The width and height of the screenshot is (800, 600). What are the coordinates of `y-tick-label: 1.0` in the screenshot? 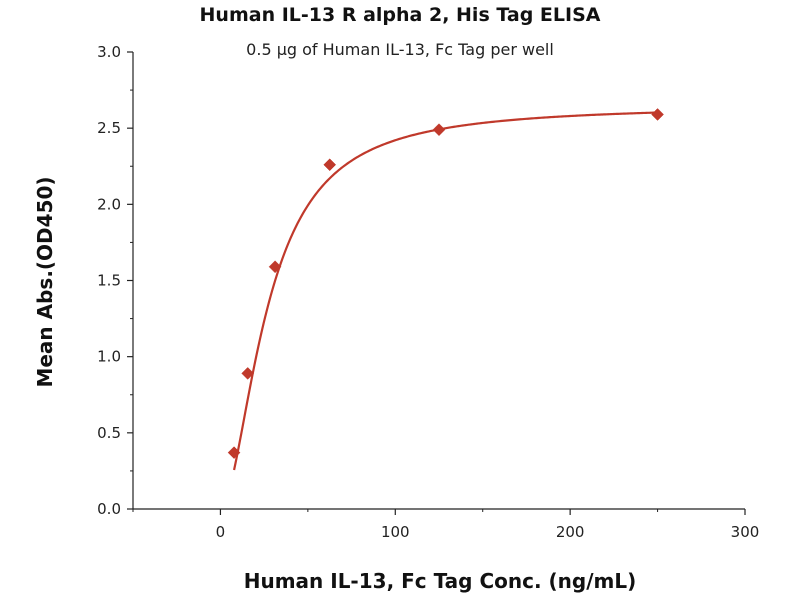 It's located at (109, 357).